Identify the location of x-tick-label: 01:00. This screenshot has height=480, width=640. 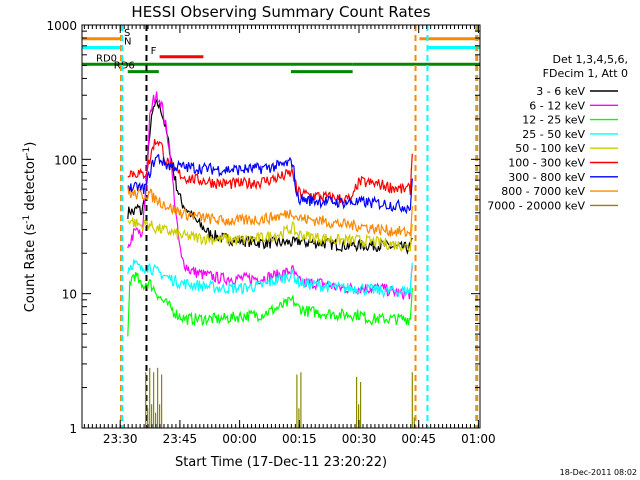
(478, 439).